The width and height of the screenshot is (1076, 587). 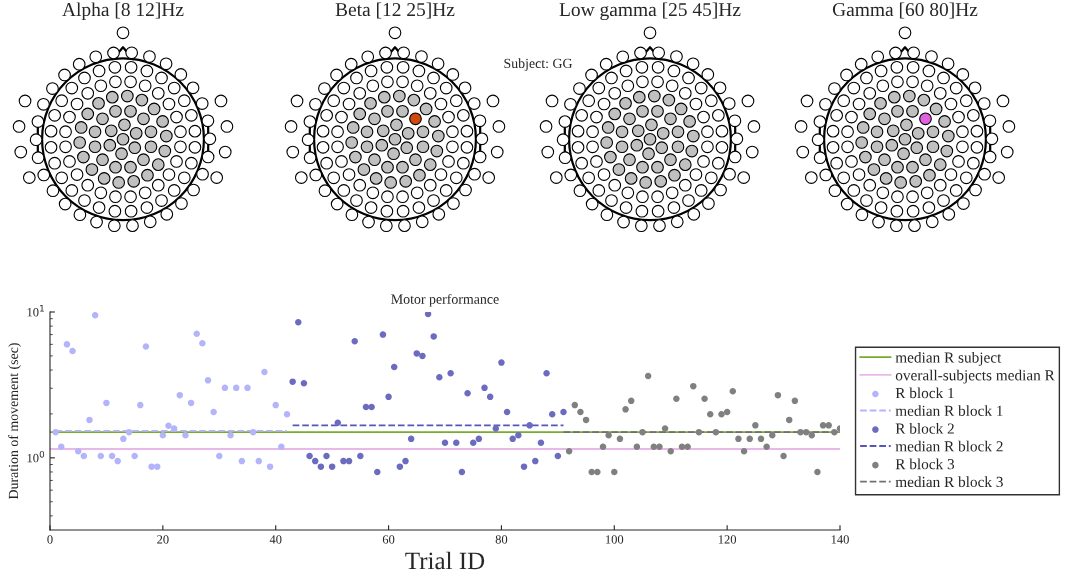 I want to click on legend-label: R block 3, so click(x=925, y=464).